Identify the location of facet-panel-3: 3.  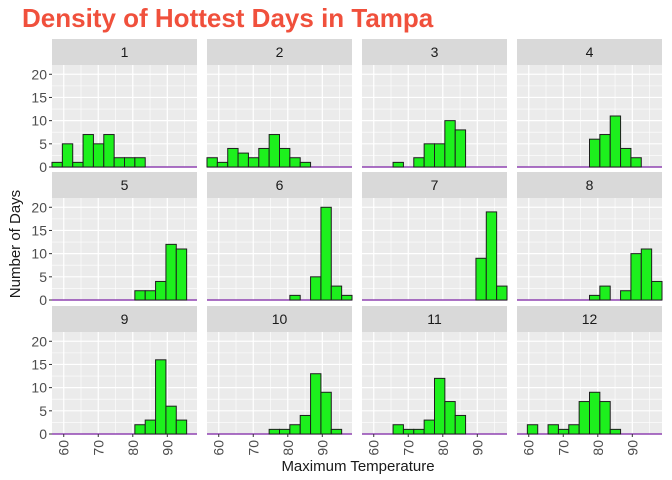
(434, 103).